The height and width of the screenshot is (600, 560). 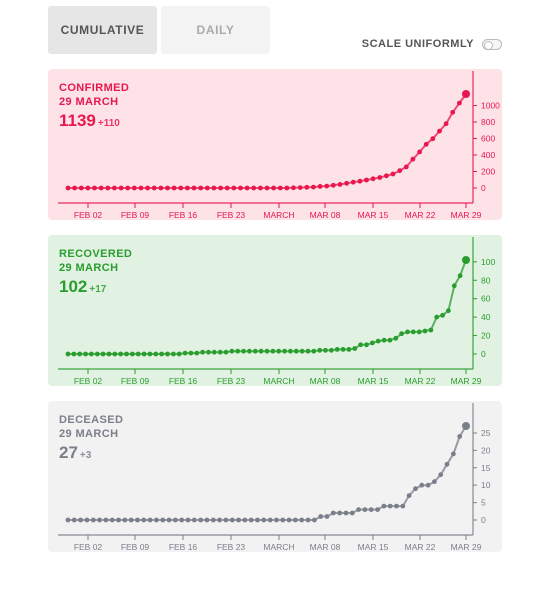 What do you see at coordinates (159, 30) in the screenshot?
I see `view-mode-tabs: CUMULATIVE DAILY` at bounding box center [159, 30].